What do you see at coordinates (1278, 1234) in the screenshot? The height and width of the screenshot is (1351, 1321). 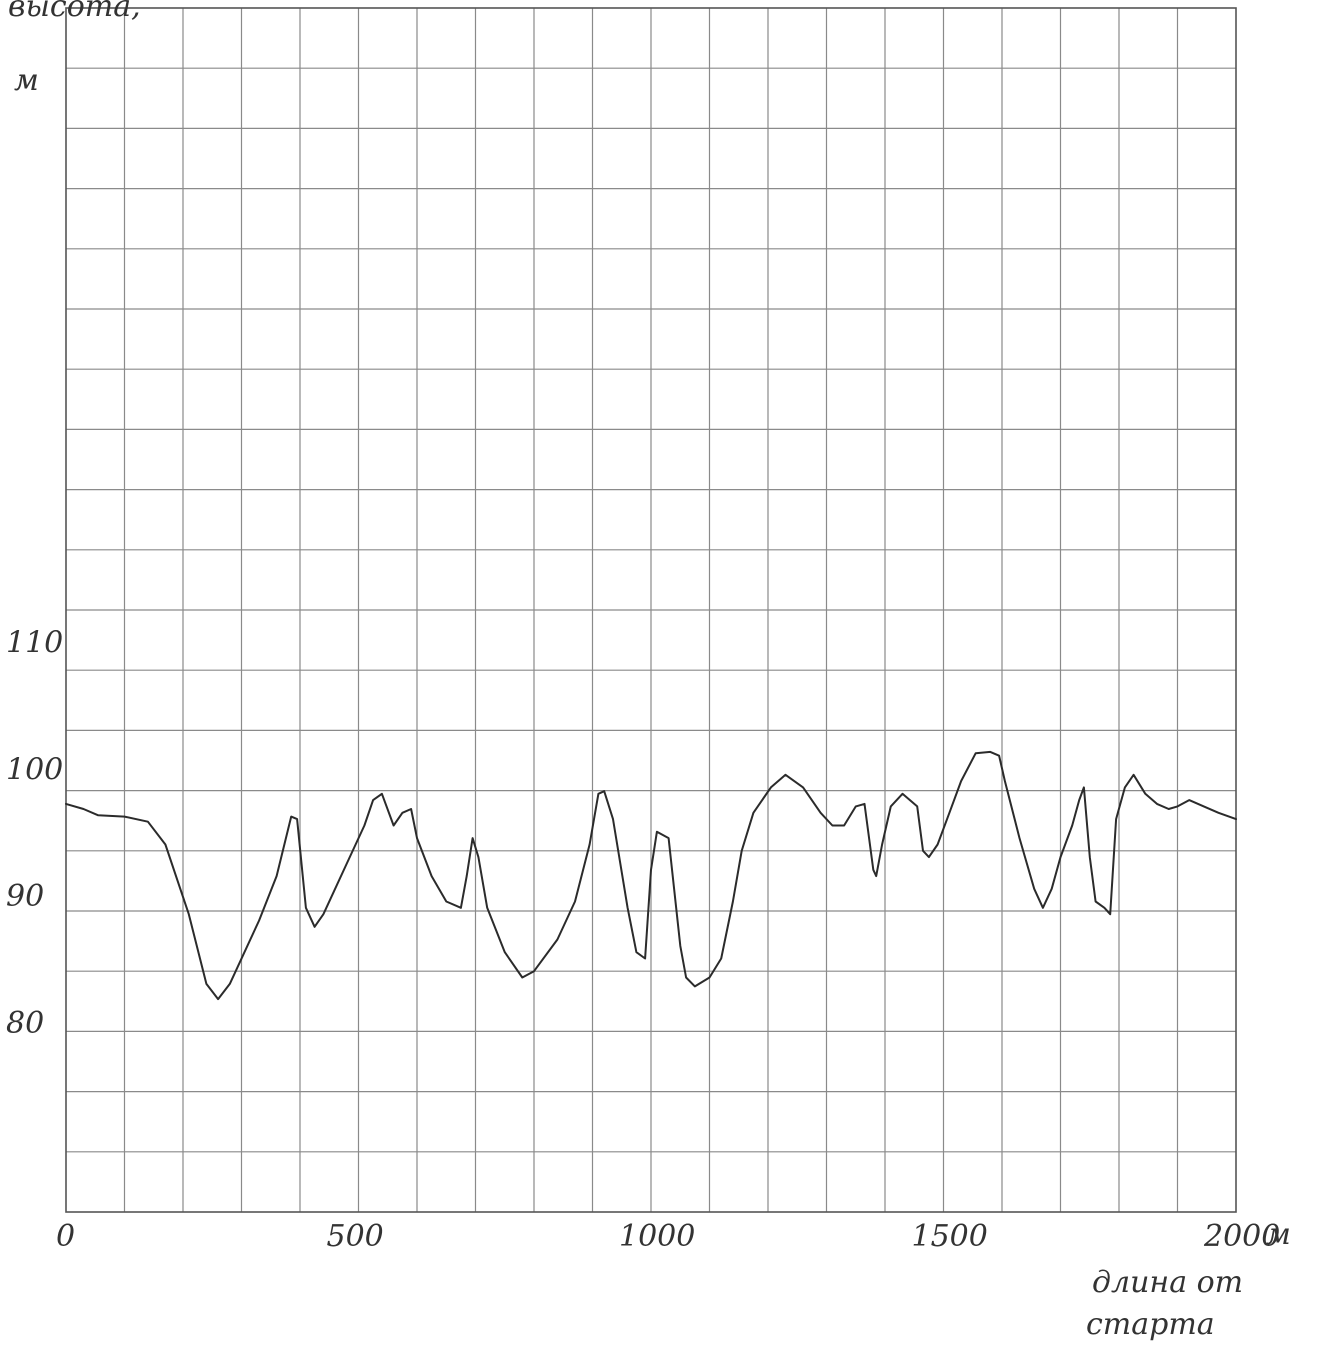 I see `x-axis-unit: м` at bounding box center [1278, 1234].